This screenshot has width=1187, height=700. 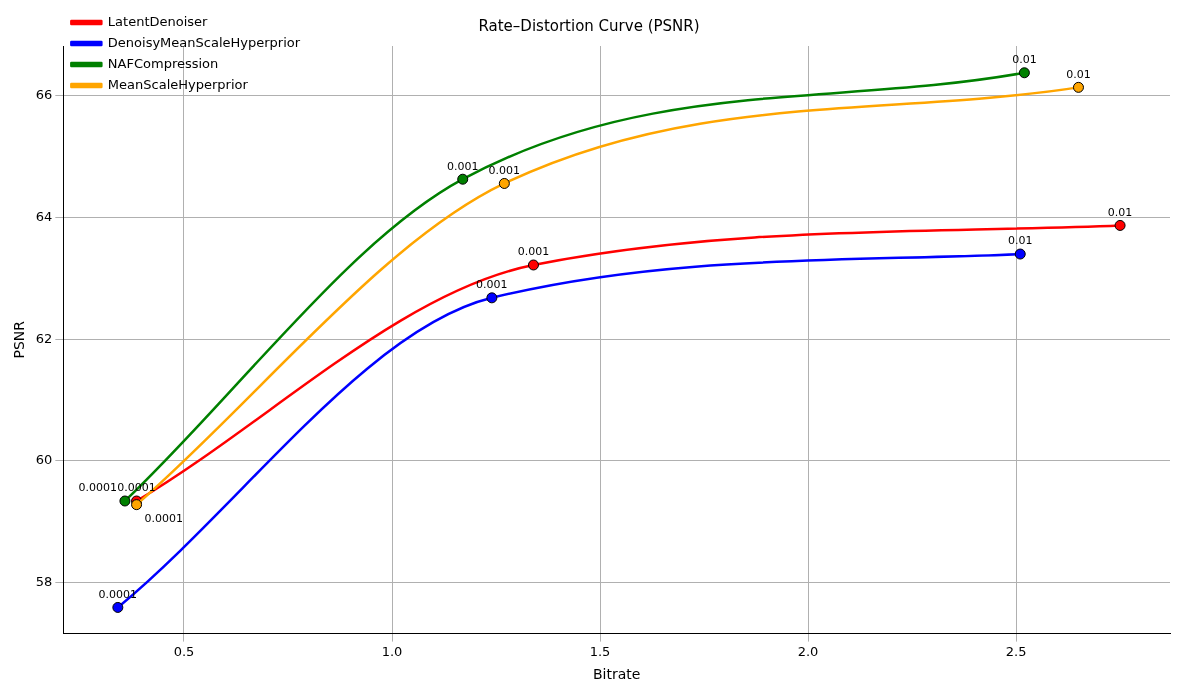 What do you see at coordinates (204, 42) in the screenshot?
I see `legend-label: DenoisyMeanScaleHyperprior` at bounding box center [204, 42].